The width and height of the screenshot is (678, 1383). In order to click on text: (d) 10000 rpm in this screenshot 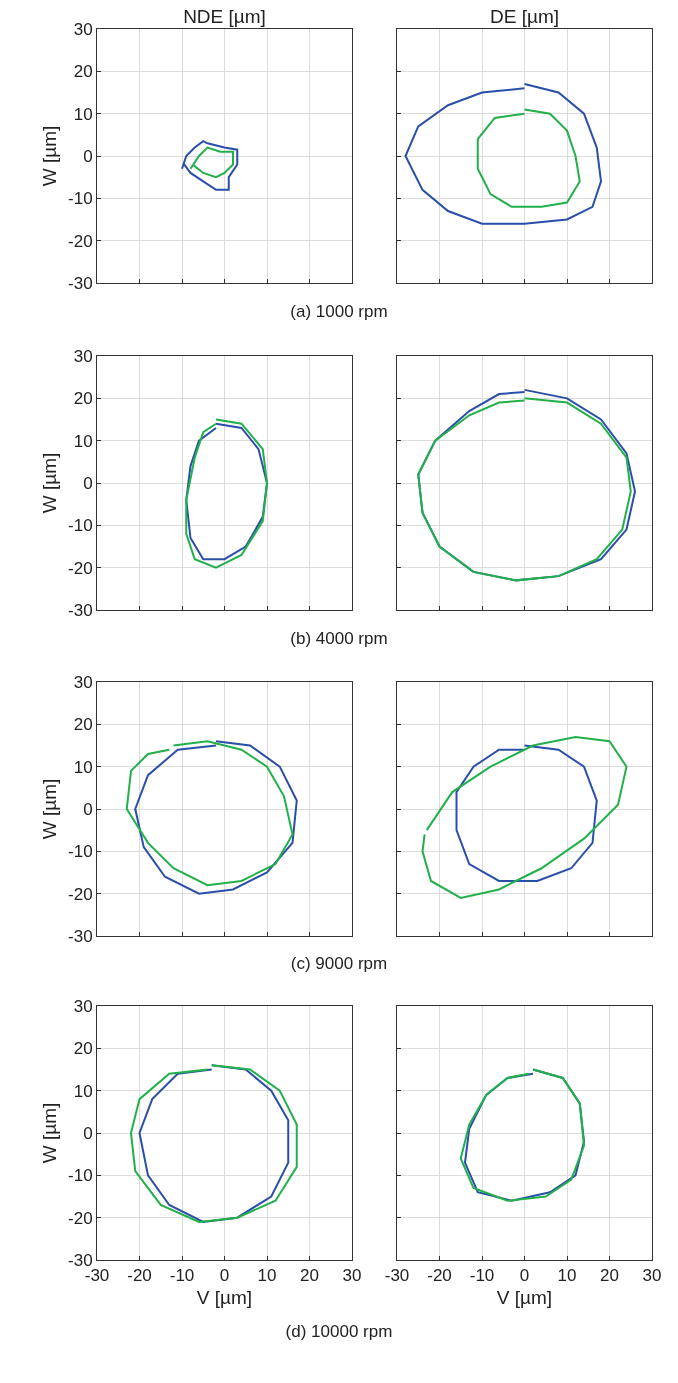, I will do `click(339, 1332)`.